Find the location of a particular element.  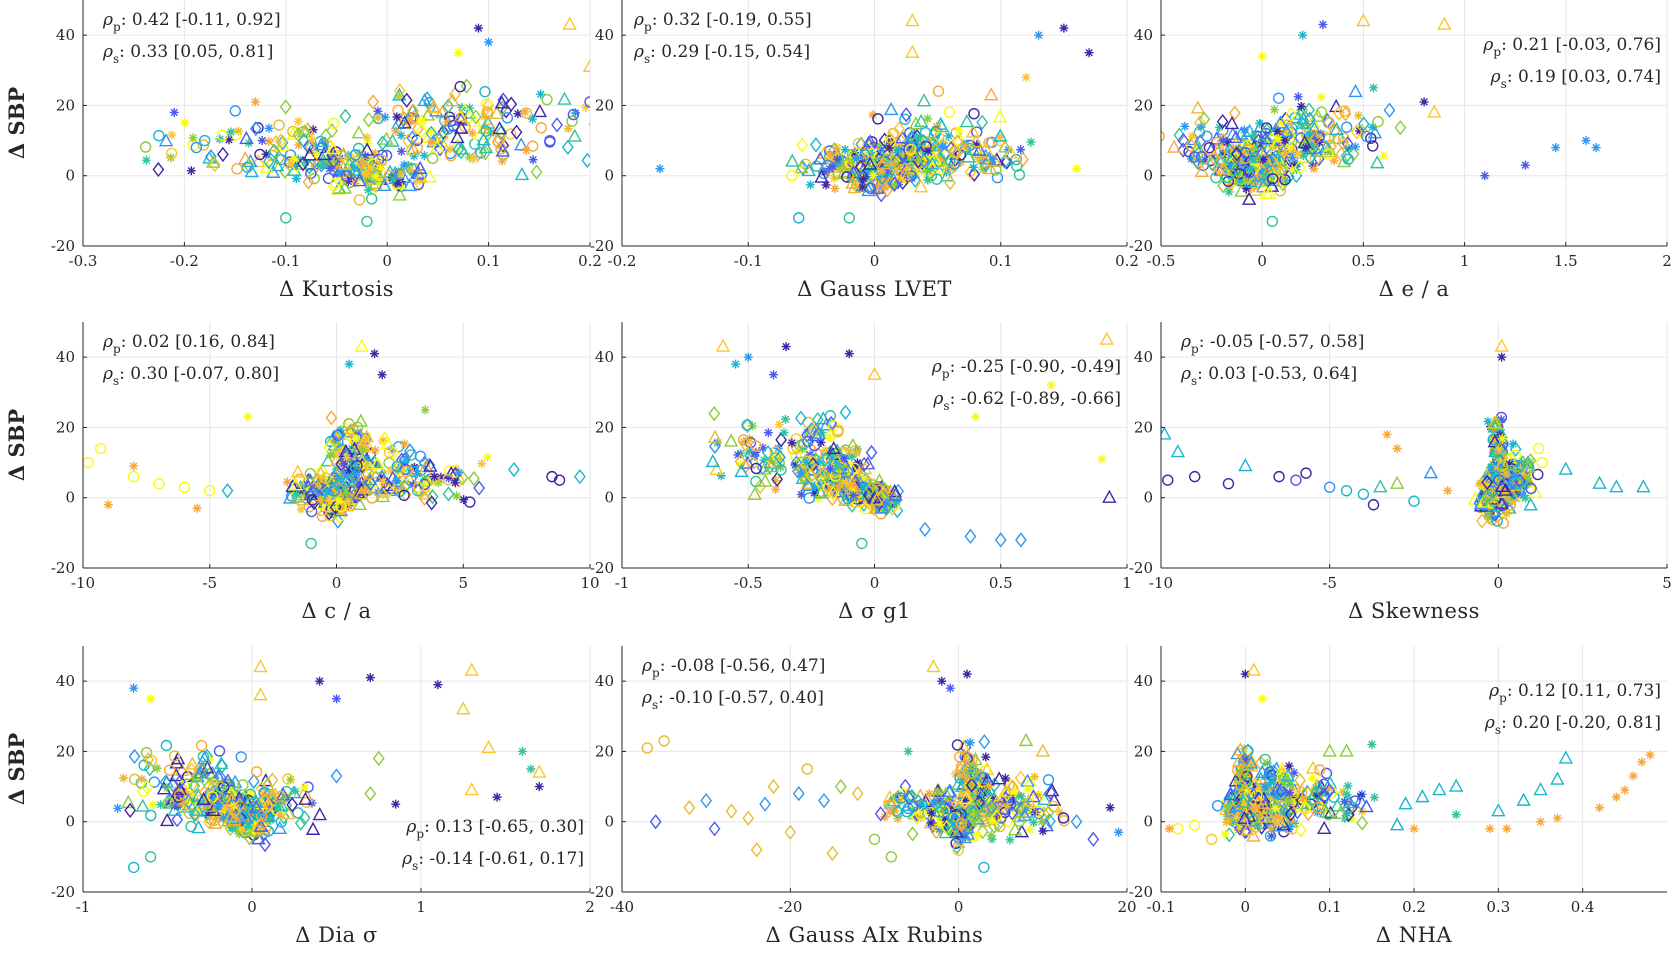

correlation-annotation-spearman: ρs: 0.20 [-0.20, 0.81] is located at coordinates (1572, 725).